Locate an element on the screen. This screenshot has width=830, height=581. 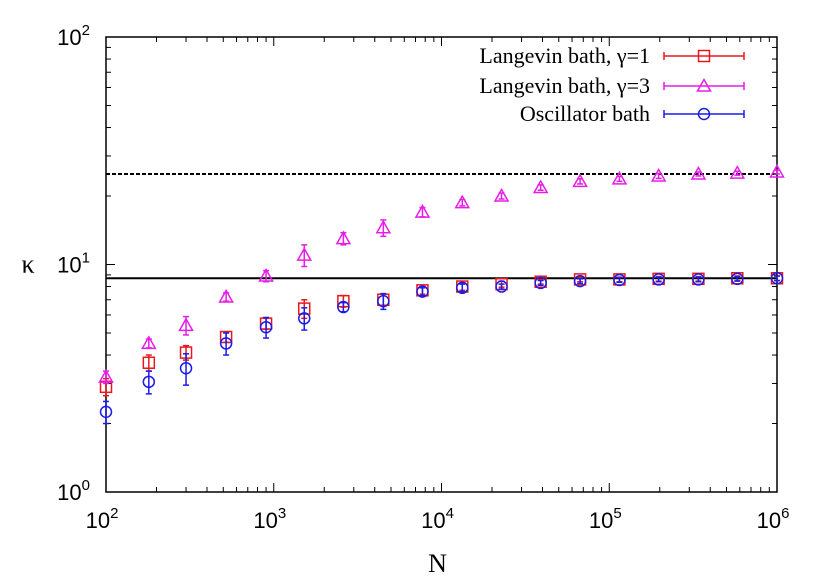
legend-label: Oscillator bath is located at coordinates (585, 113).